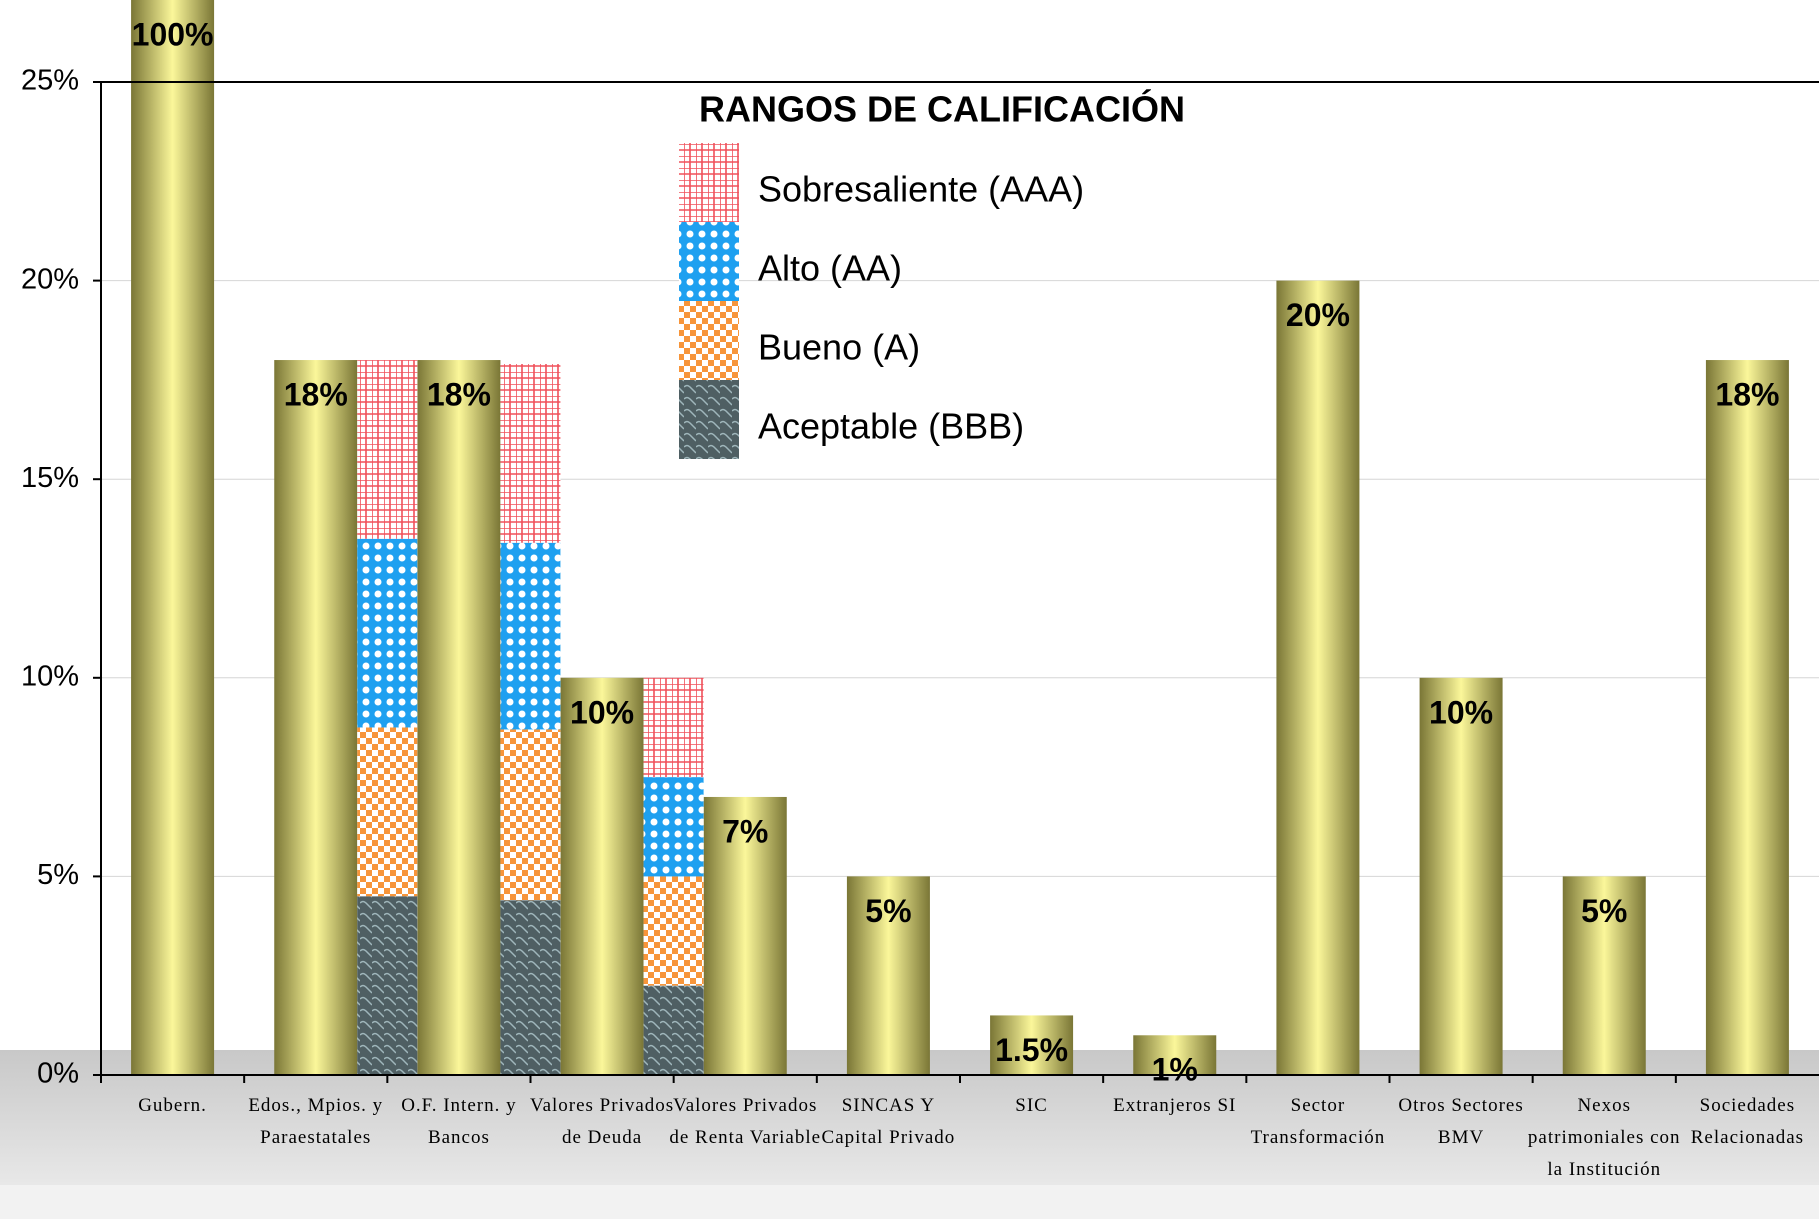  Describe the element at coordinates (1747, 1121) in the screenshot. I see `x-tick-label: Sociedades Relacionadas` at that location.